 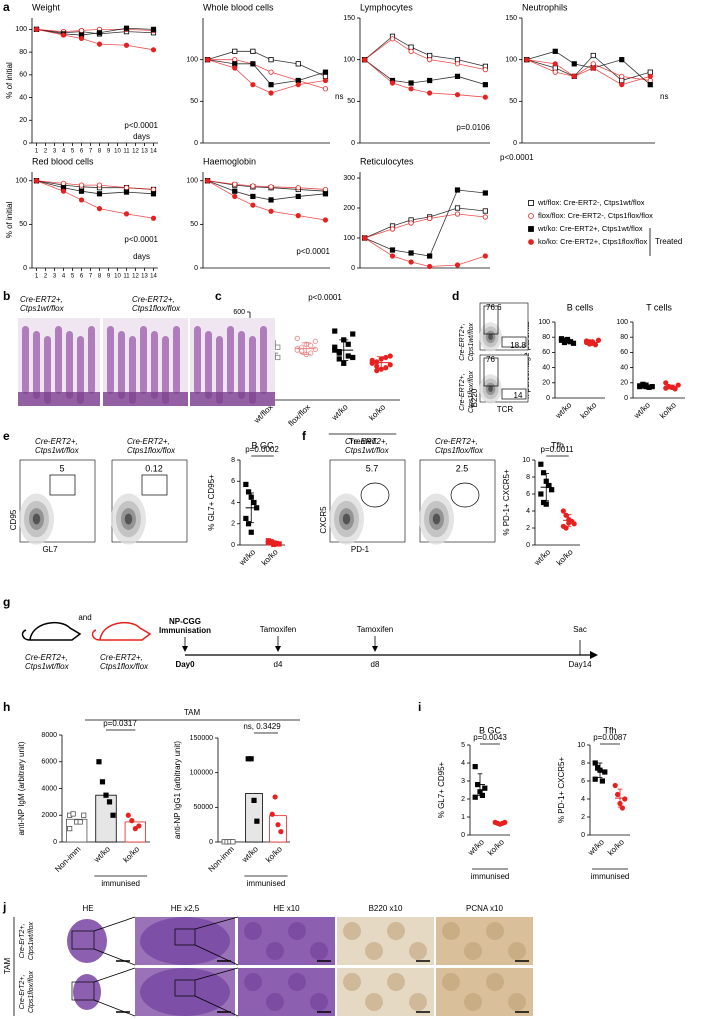 I want to click on annotation: p<0.0001, so click(x=325, y=297).